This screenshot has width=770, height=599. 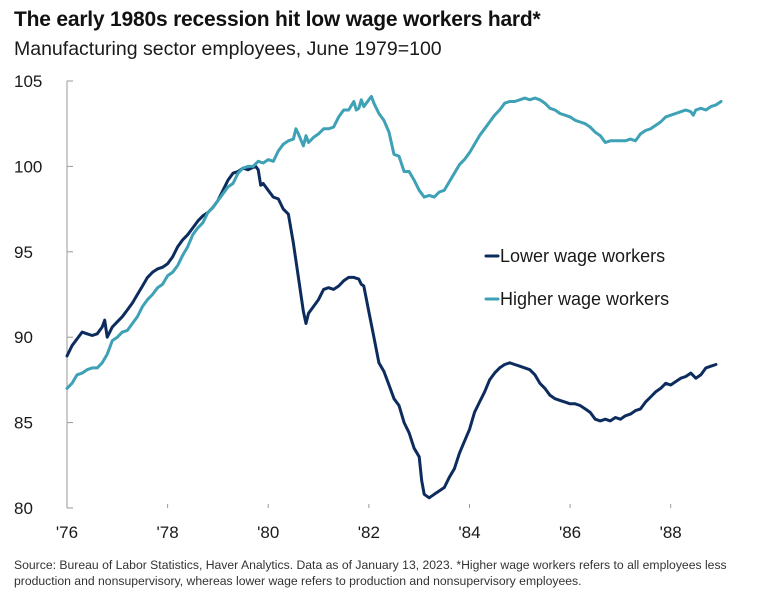 I want to click on y-tick-label: 80, so click(x=23, y=508).